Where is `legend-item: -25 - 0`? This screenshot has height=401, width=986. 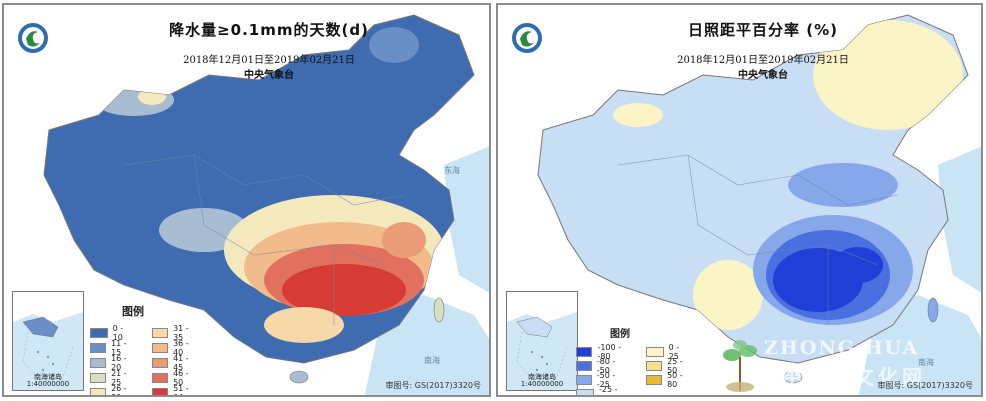
legend-item: -25 - 0 is located at coordinates (597, 390).